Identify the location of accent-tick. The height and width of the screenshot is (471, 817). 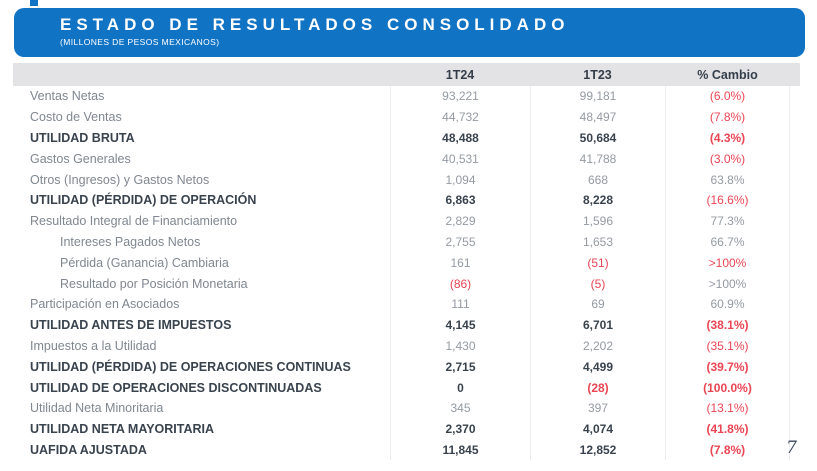
(34, 3).